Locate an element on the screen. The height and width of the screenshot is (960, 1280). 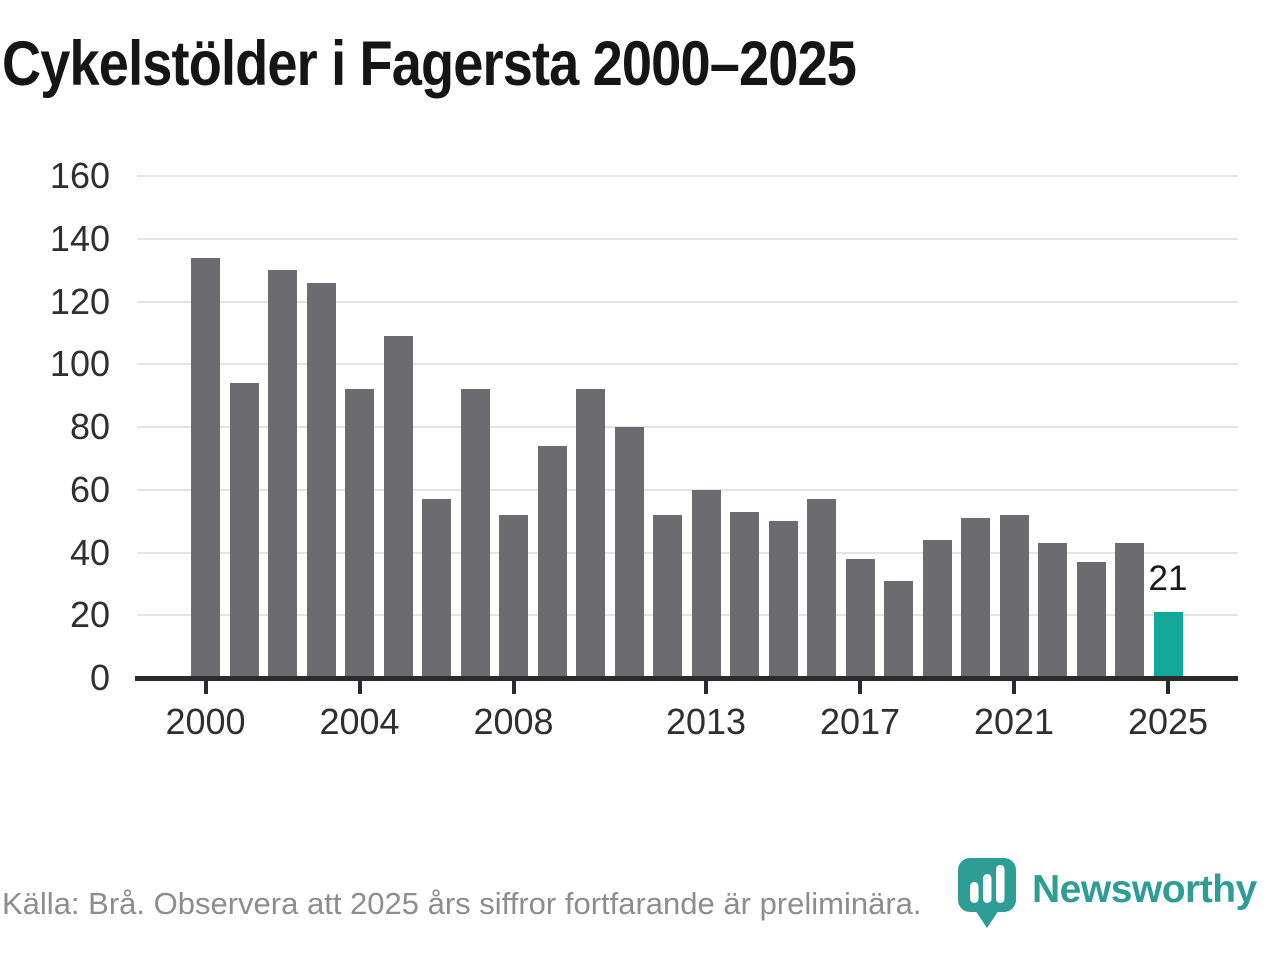
x-tick-2017 is located at coordinates (860, 687).